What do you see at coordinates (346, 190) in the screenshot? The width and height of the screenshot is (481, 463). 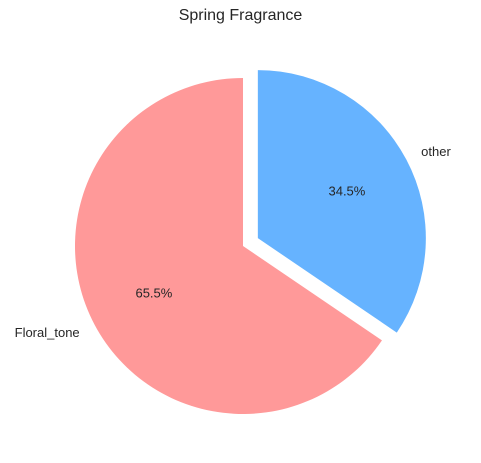 I see `pie-pct-label: 34.5%` at bounding box center [346, 190].